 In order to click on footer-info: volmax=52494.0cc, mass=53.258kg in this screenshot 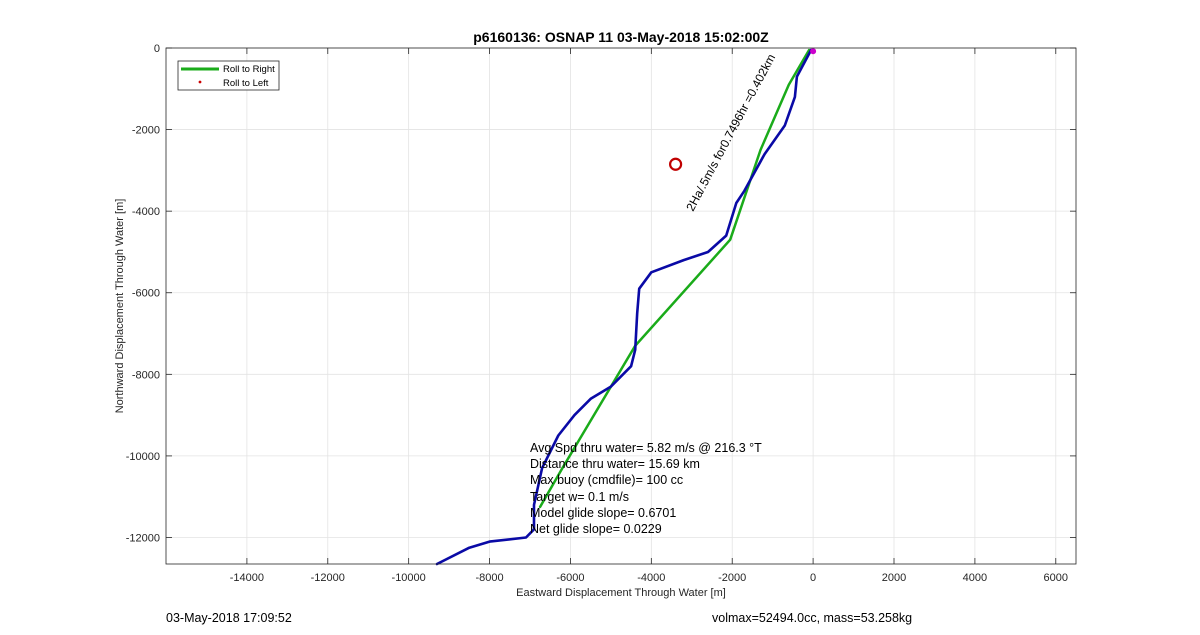, I will do `click(812, 618)`.